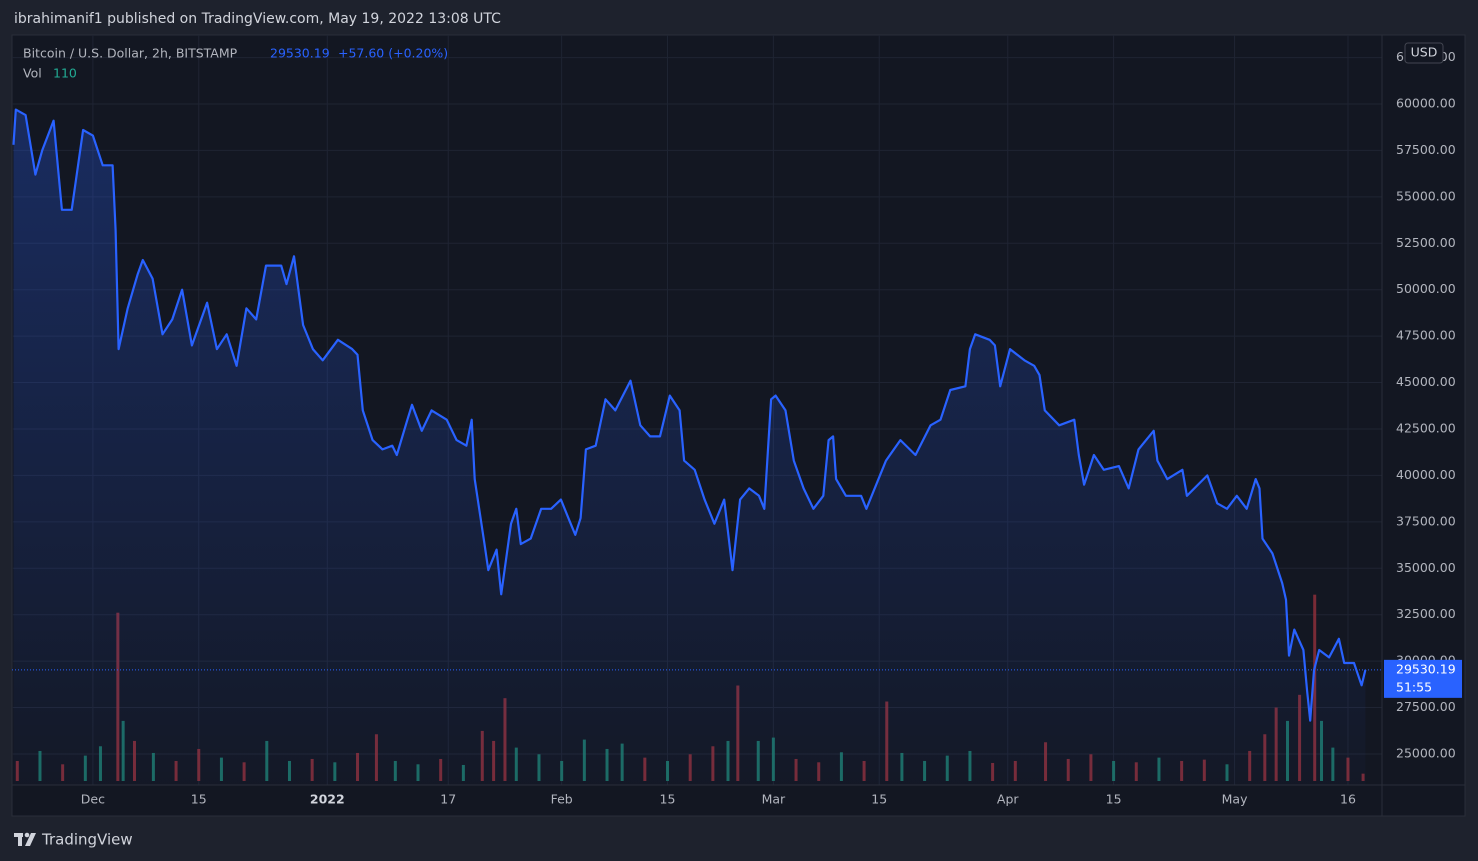 The image size is (1478, 861). Describe the element at coordinates (1426, 752) in the screenshot. I see `y-tick-label: 25000.00` at that location.